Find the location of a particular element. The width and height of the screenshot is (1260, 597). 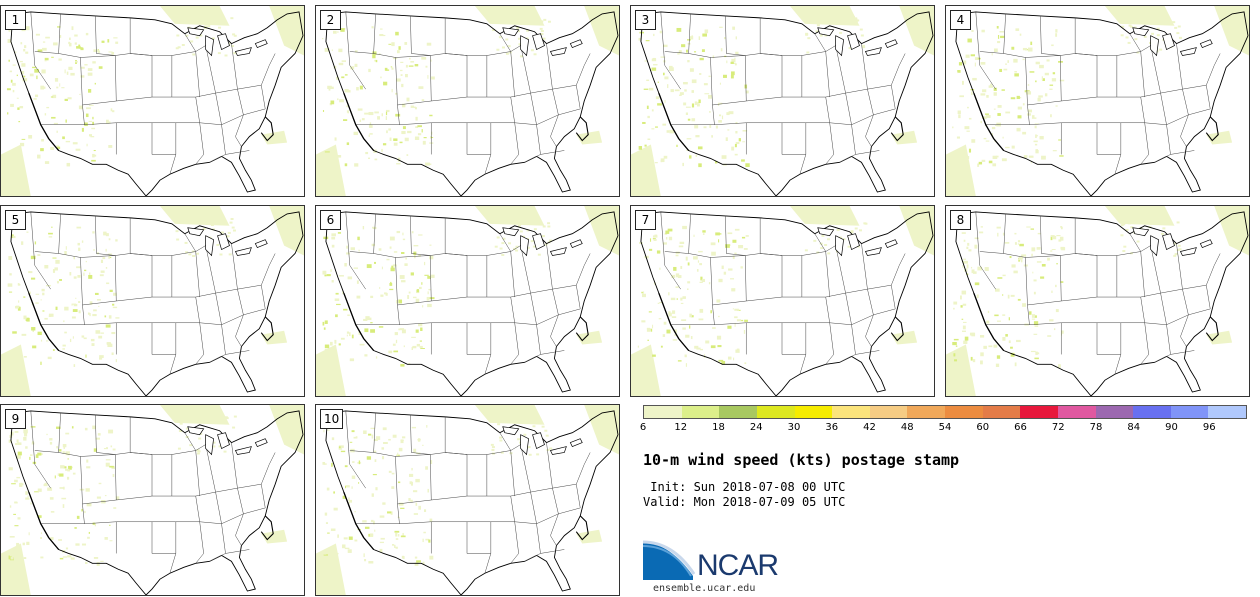

colorbar is located at coordinates (945, 412).